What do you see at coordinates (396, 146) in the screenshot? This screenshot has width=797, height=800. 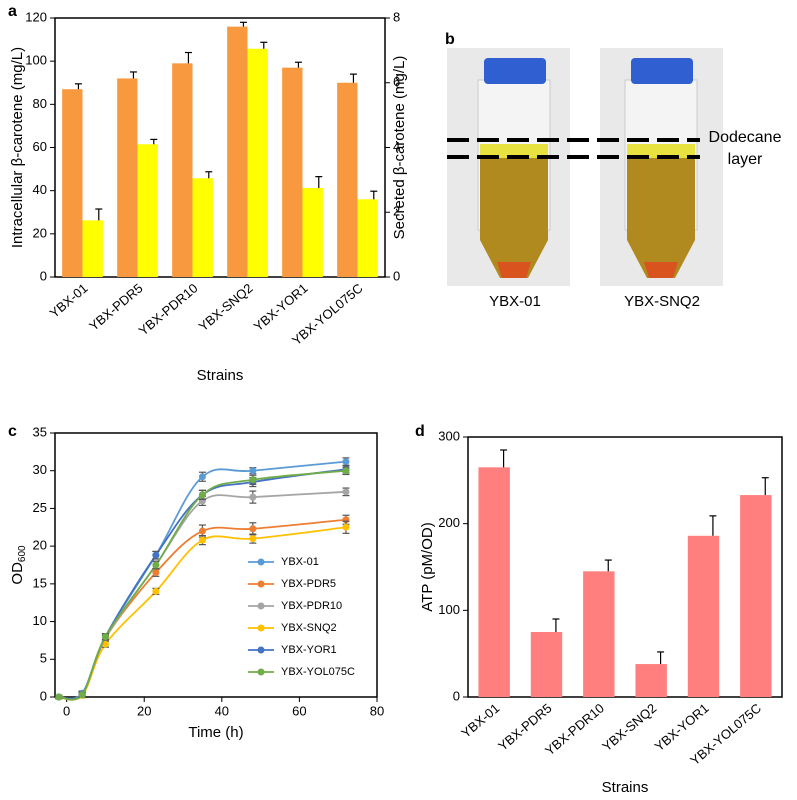 I see `y2-tick-label: 4` at bounding box center [396, 146].